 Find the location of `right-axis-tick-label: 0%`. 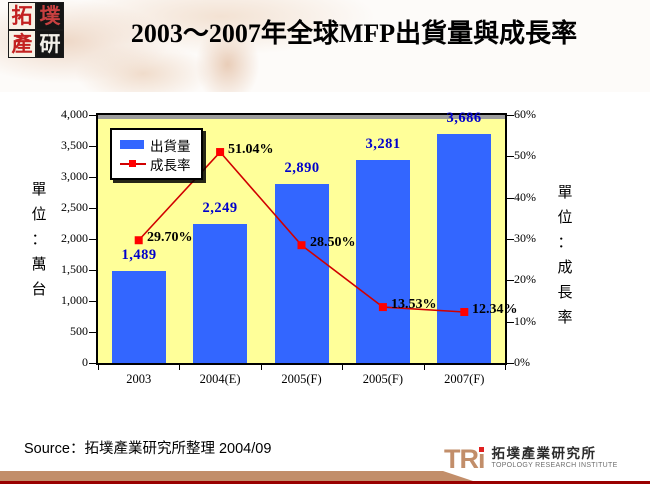

right-axis-tick-label: 0% is located at coordinates (522, 362).